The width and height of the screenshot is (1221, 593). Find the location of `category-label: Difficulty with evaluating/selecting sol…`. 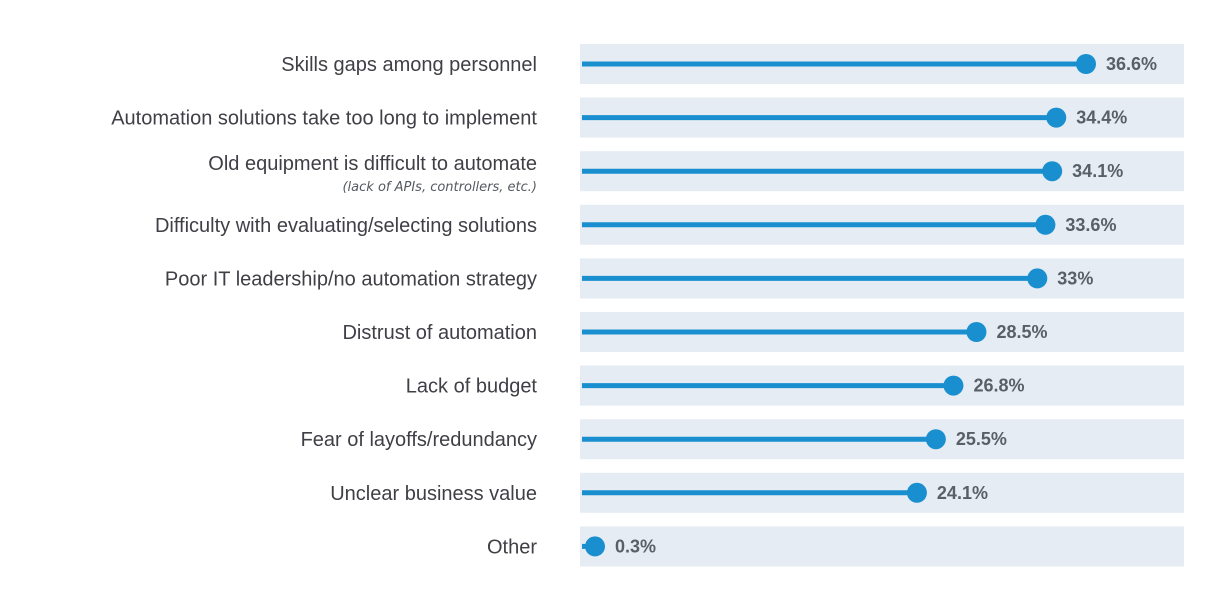

category-label: Difficulty with evaluating/selecting sol… is located at coordinates (346, 226).